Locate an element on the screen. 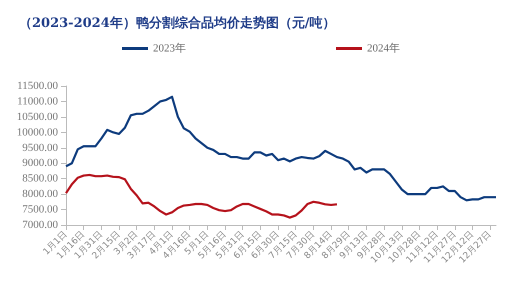 This screenshot has height=295, width=522. y-tick-label: 7000.00 is located at coordinates (40, 225).